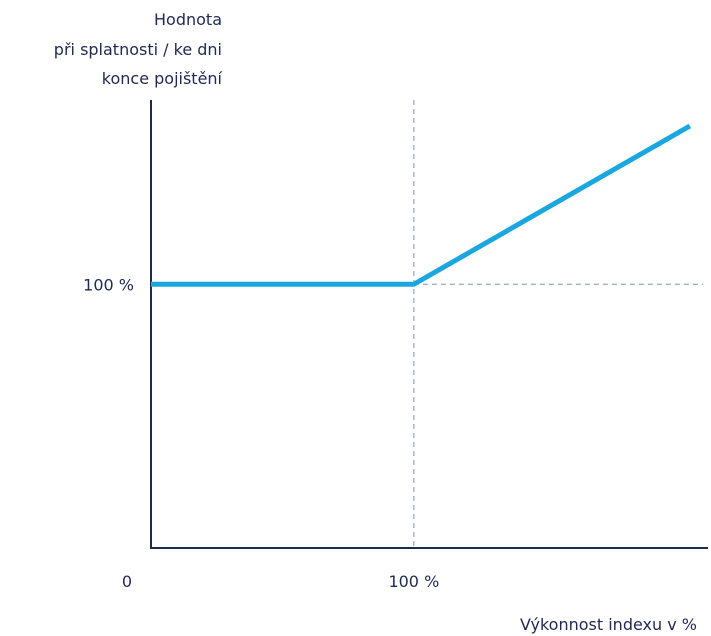  What do you see at coordinates (108, 284) in the screenshot?
I see `y-tick-label-100: 100 %` at bounding box center [108, 284].